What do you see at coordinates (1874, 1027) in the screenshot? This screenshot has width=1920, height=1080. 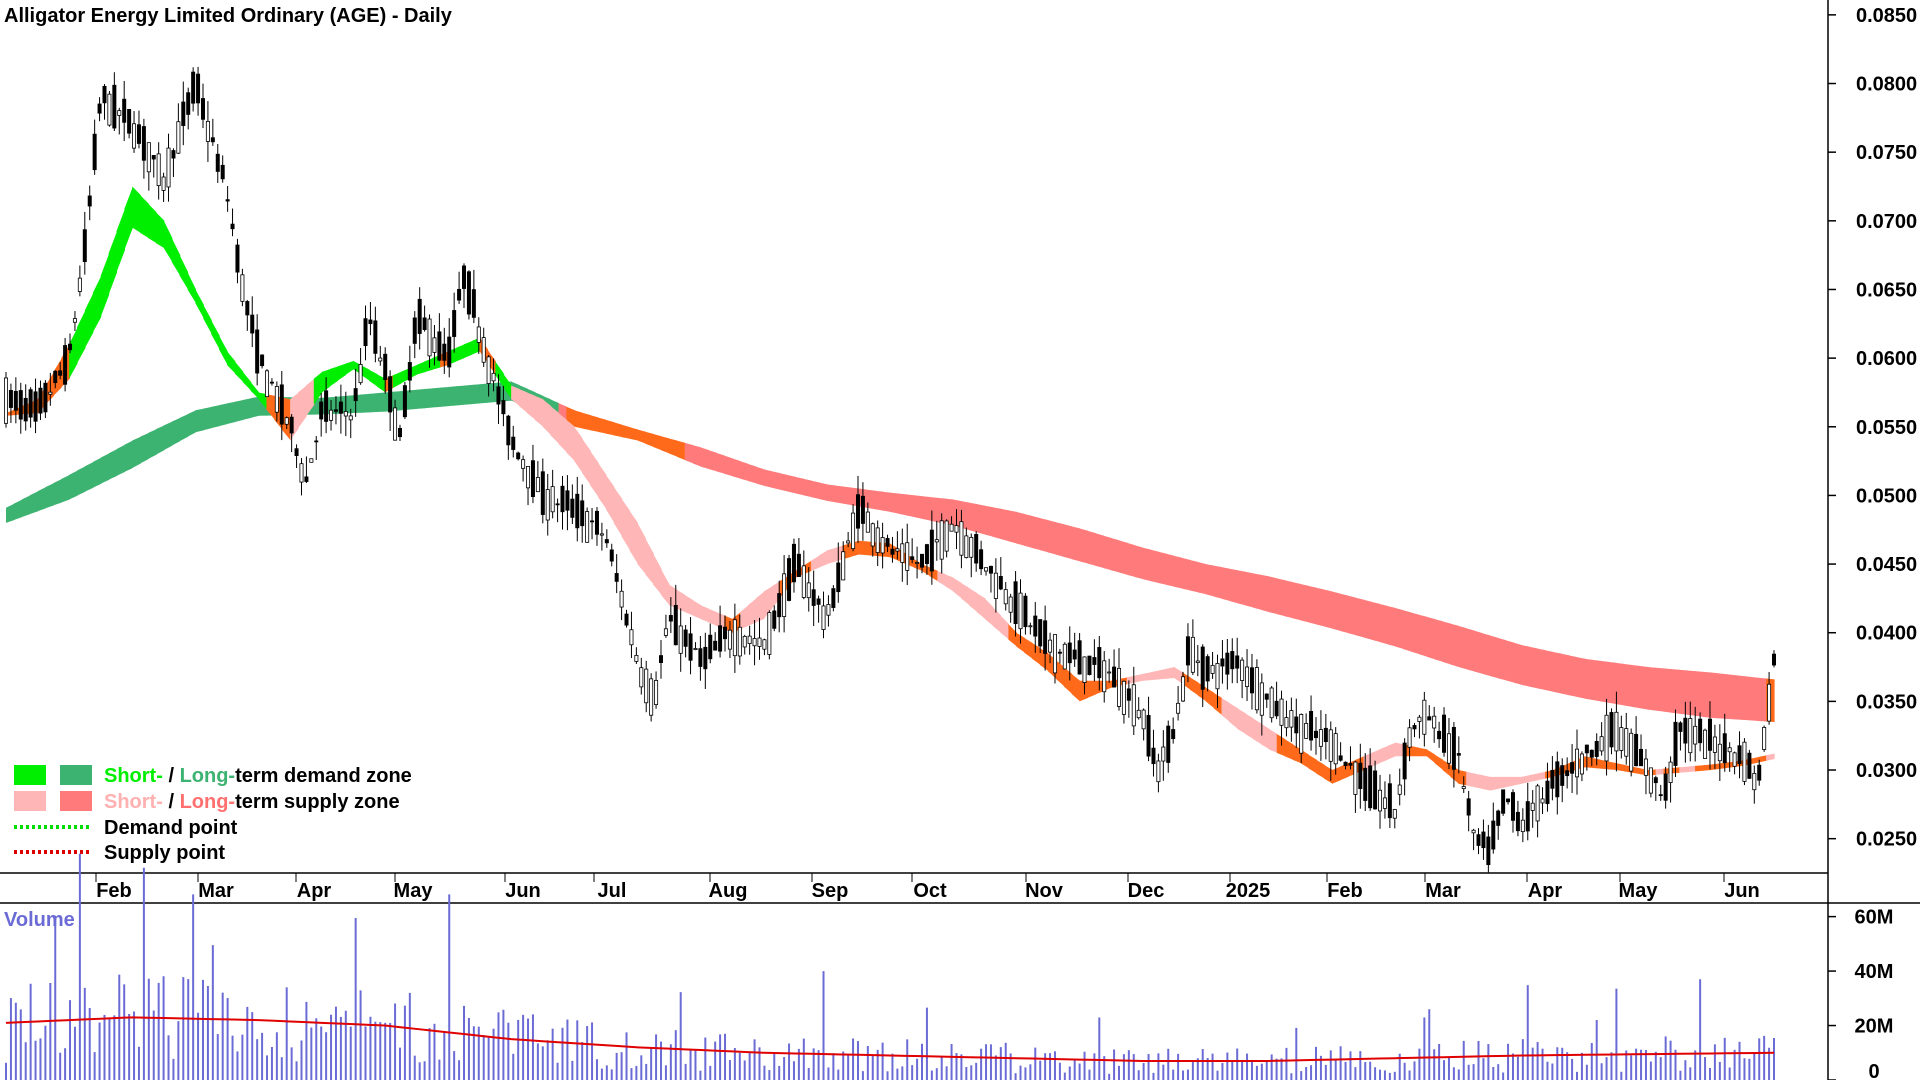 I see `volume-tick-label: 20M` at bounding box center [1874, 1027].